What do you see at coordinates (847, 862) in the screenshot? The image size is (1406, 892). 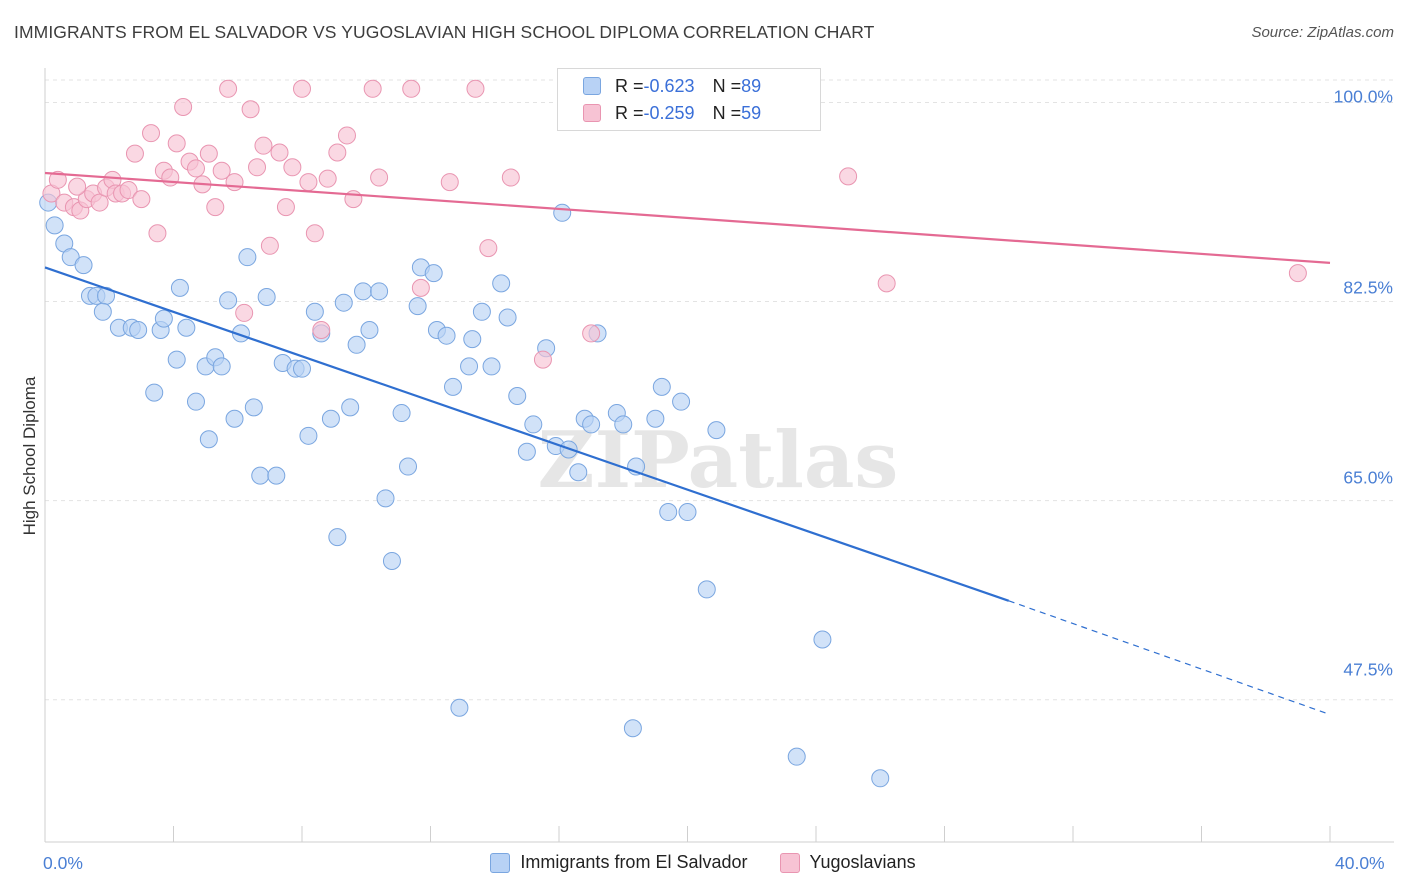 I see `legend-item-yugoslavians: Yugoslavians` at bounding box center [847, 862].